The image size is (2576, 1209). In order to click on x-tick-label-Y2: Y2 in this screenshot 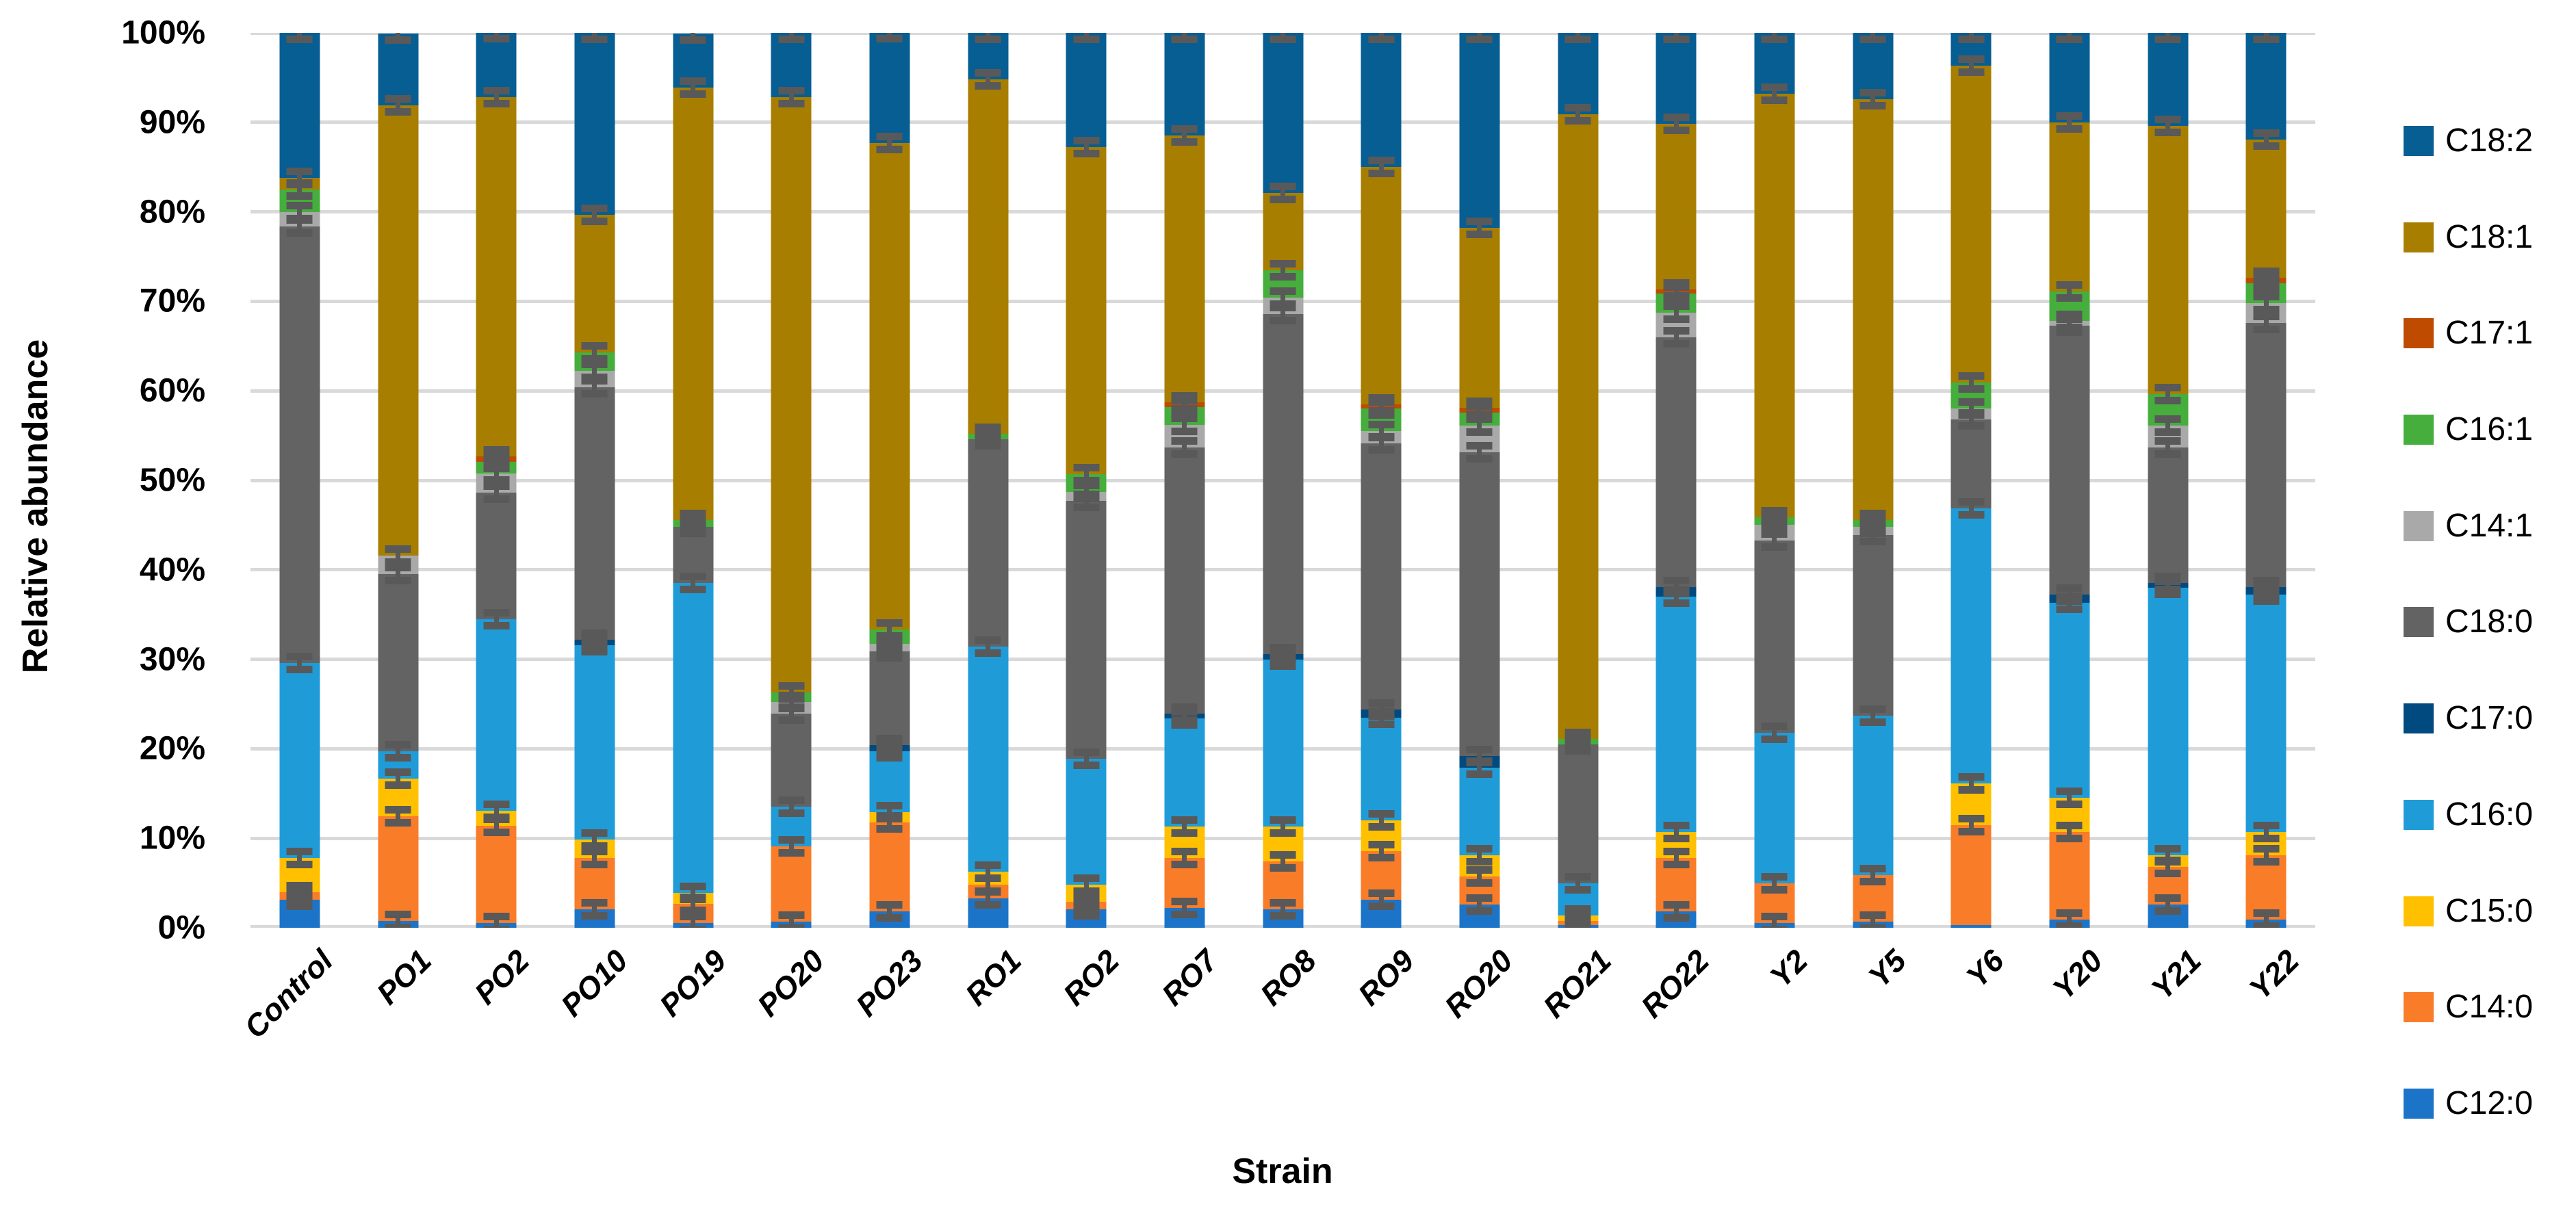, I will do `click(1788, 968)`.